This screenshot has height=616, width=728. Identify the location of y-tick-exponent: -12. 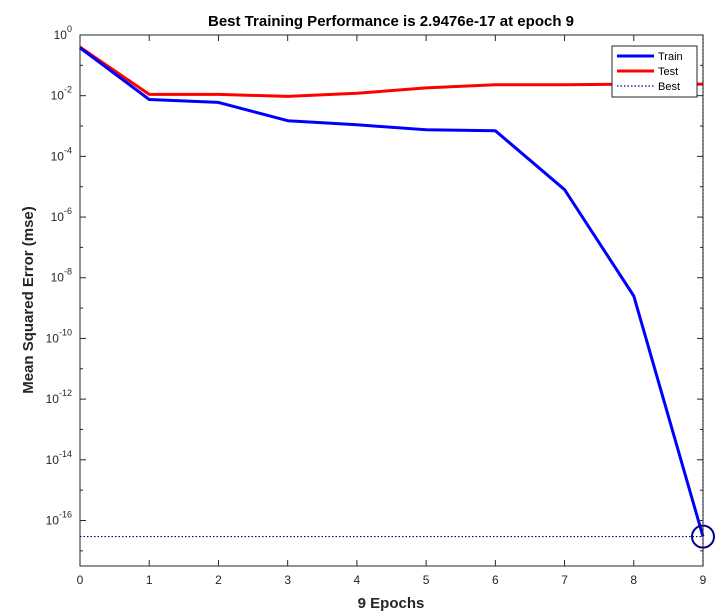
(65, 393).